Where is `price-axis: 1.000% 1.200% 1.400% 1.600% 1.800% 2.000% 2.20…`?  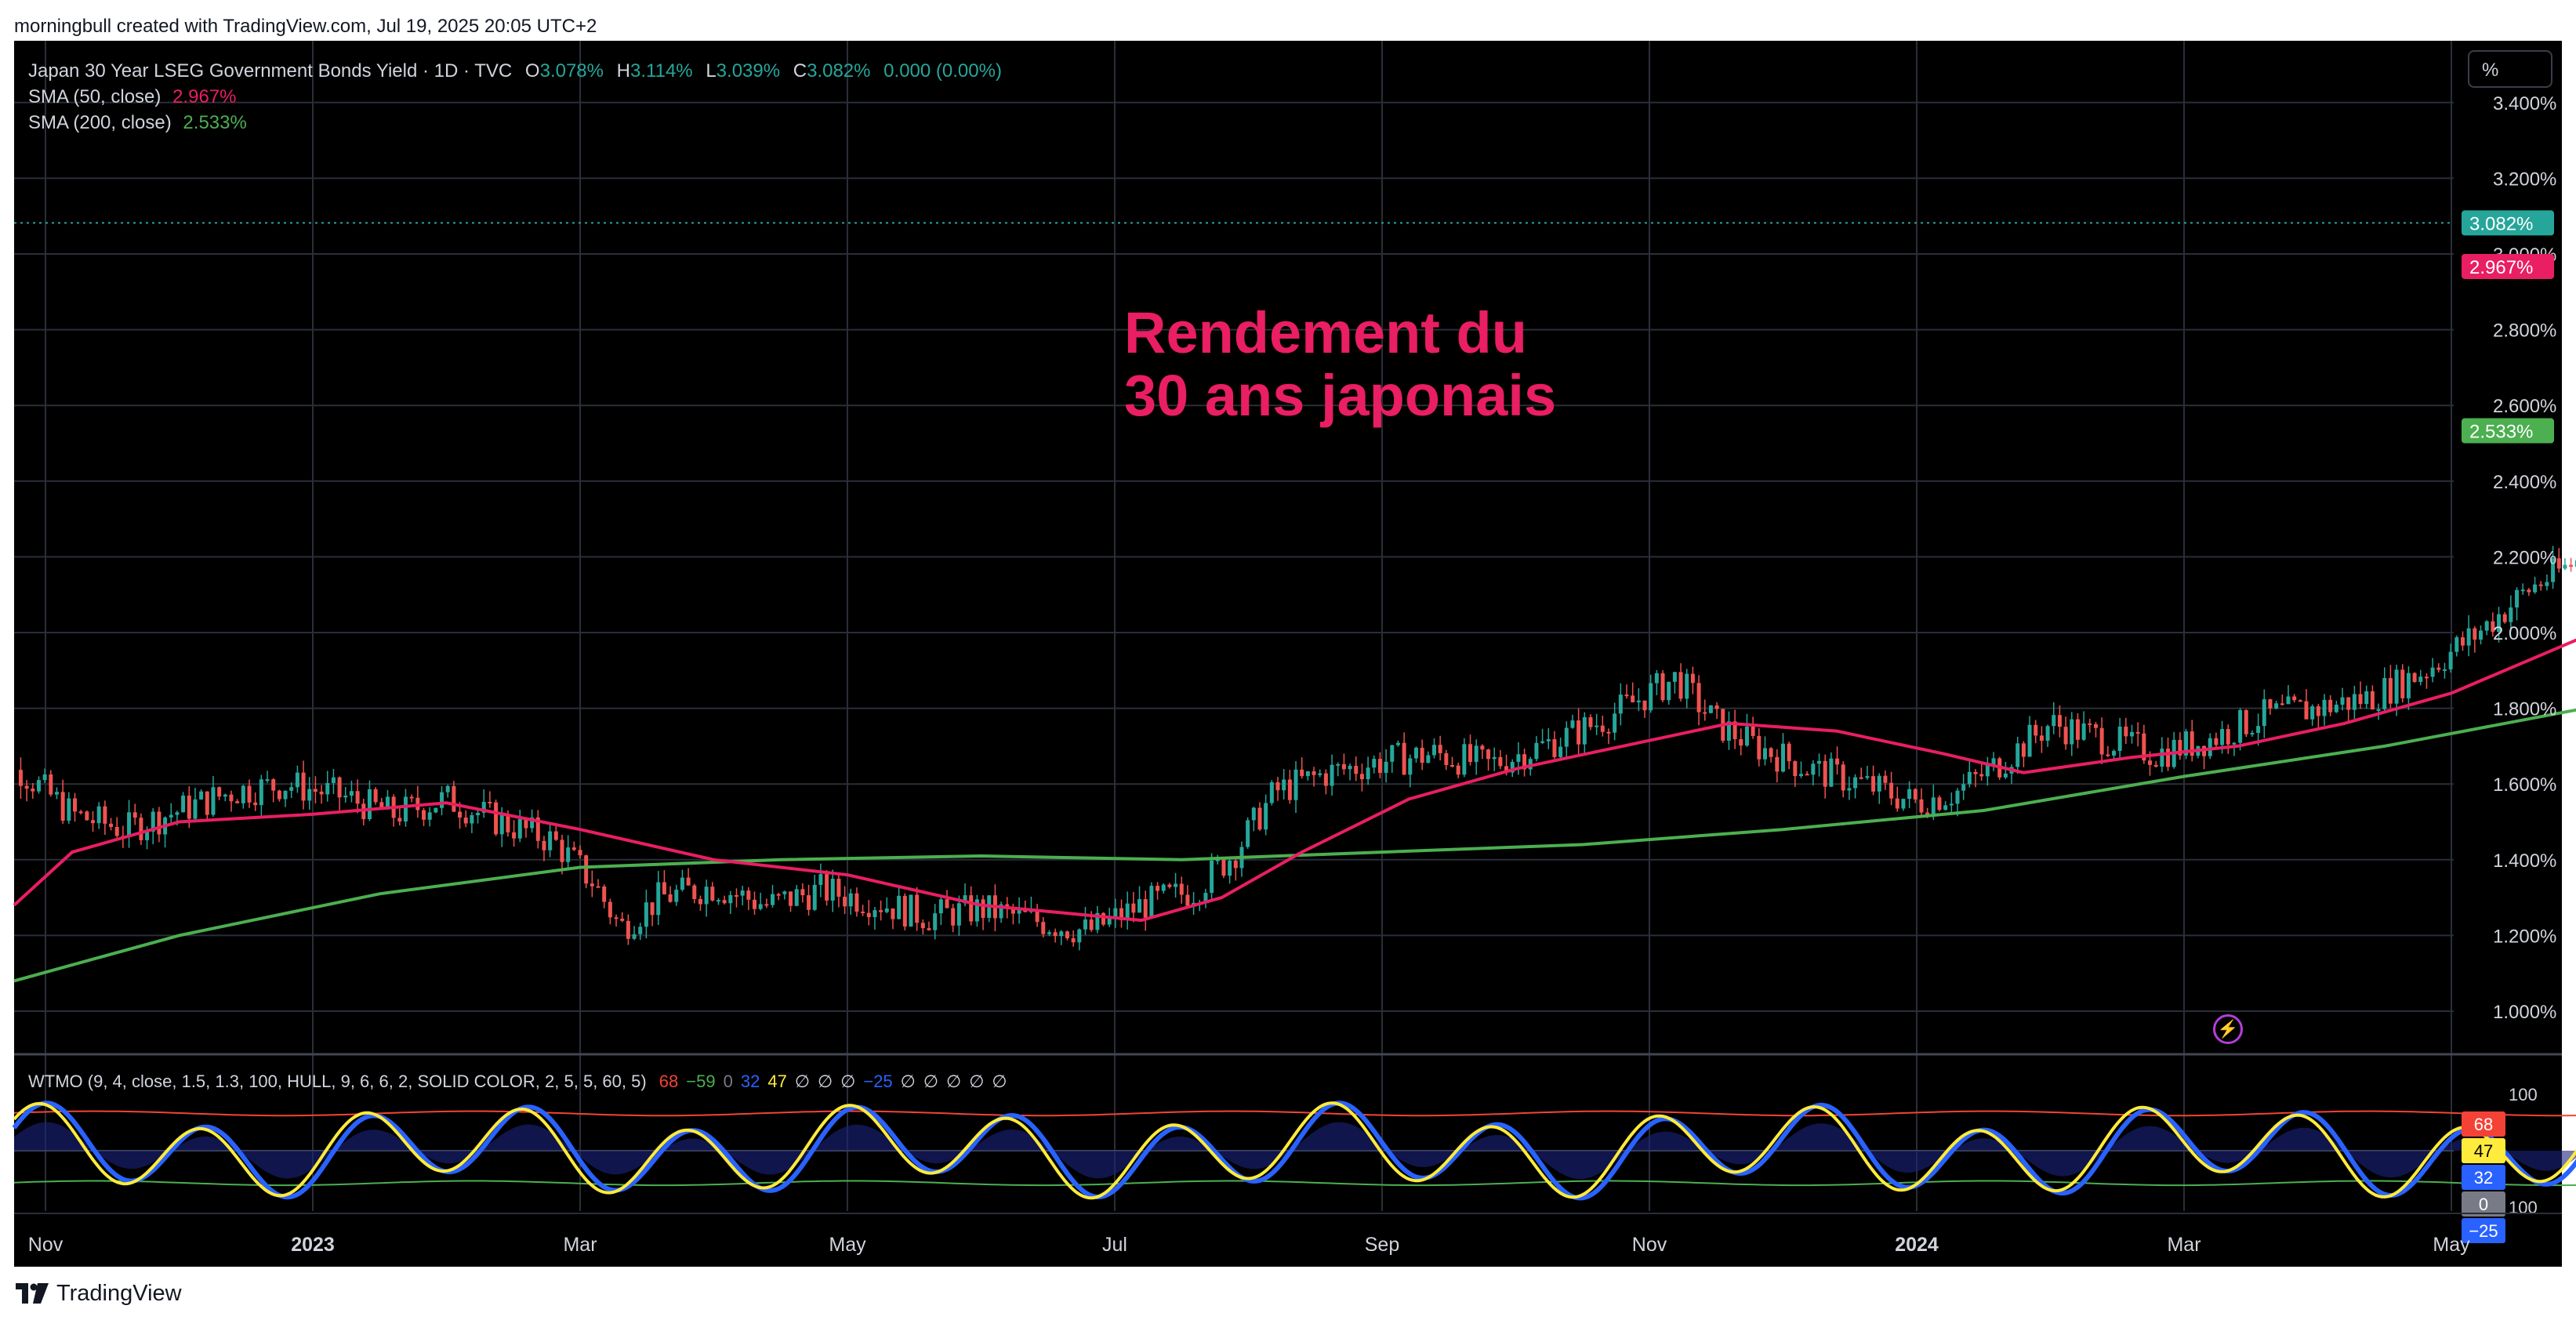
price-axis: 1.000% 1.200% 1.400% 1.600% 1.800% 2.000% 2.20… is located at coordinates (2524, 558).